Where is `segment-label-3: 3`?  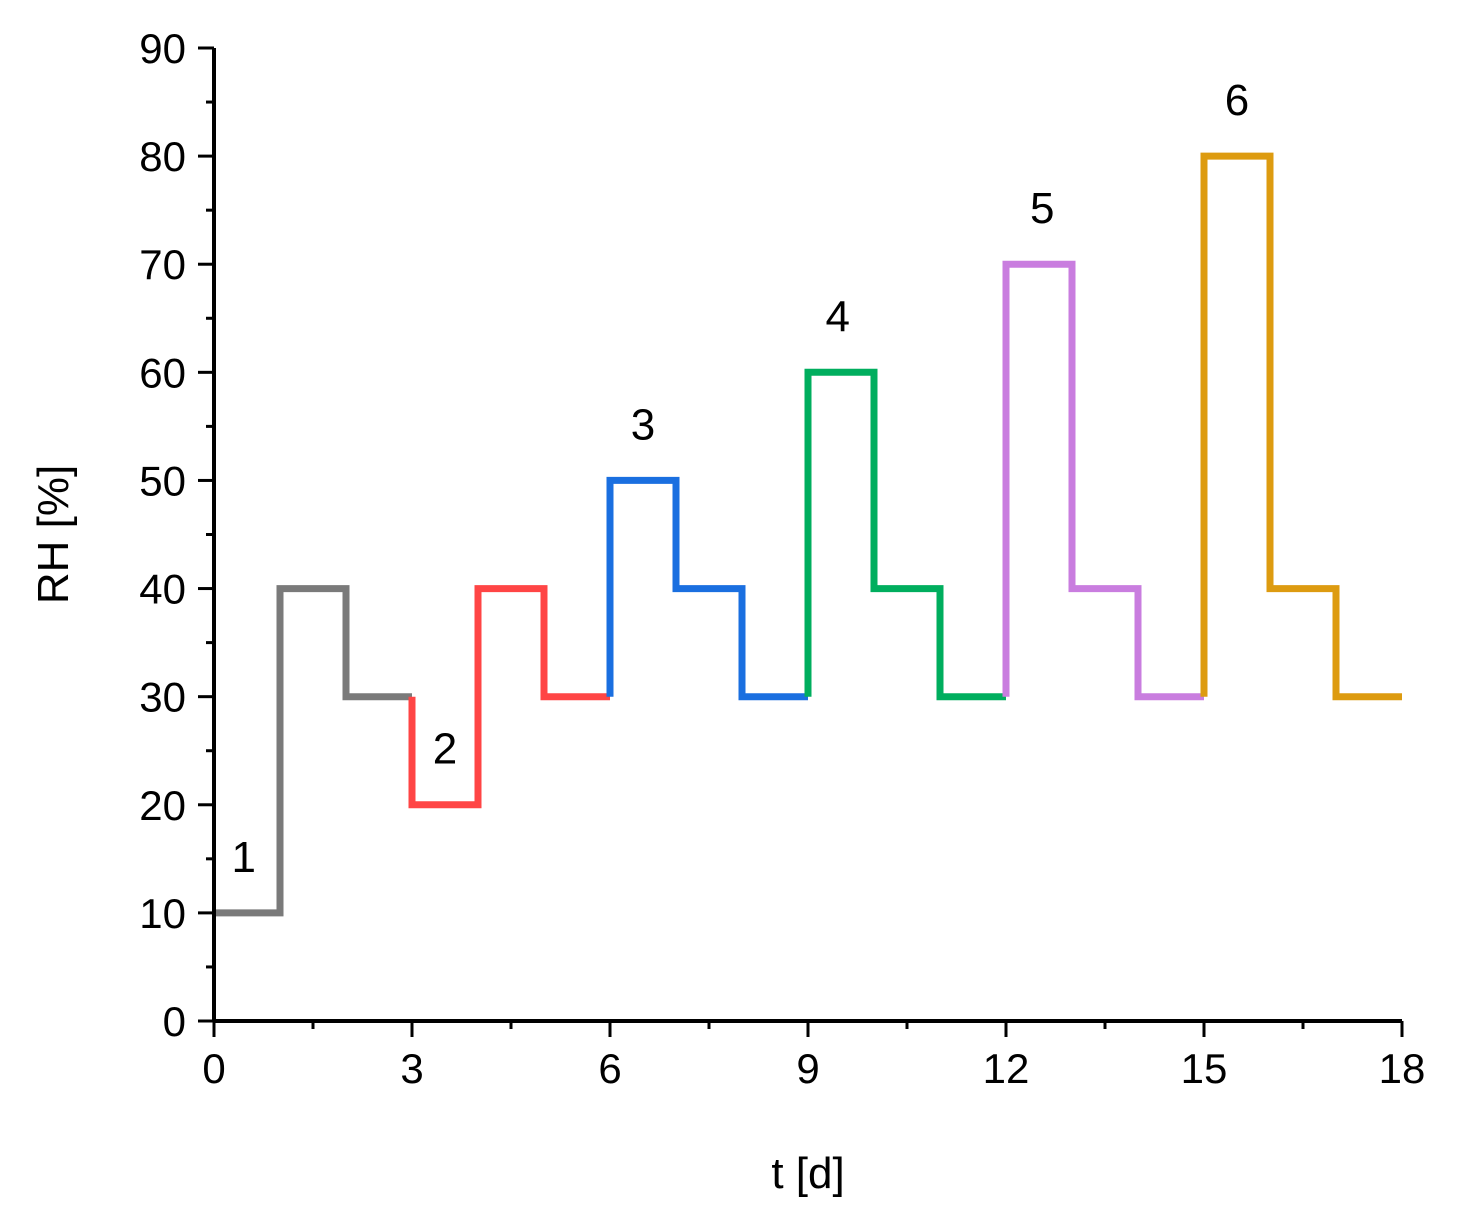 segment-label-3: 3 is located at coordinates (643, 424).